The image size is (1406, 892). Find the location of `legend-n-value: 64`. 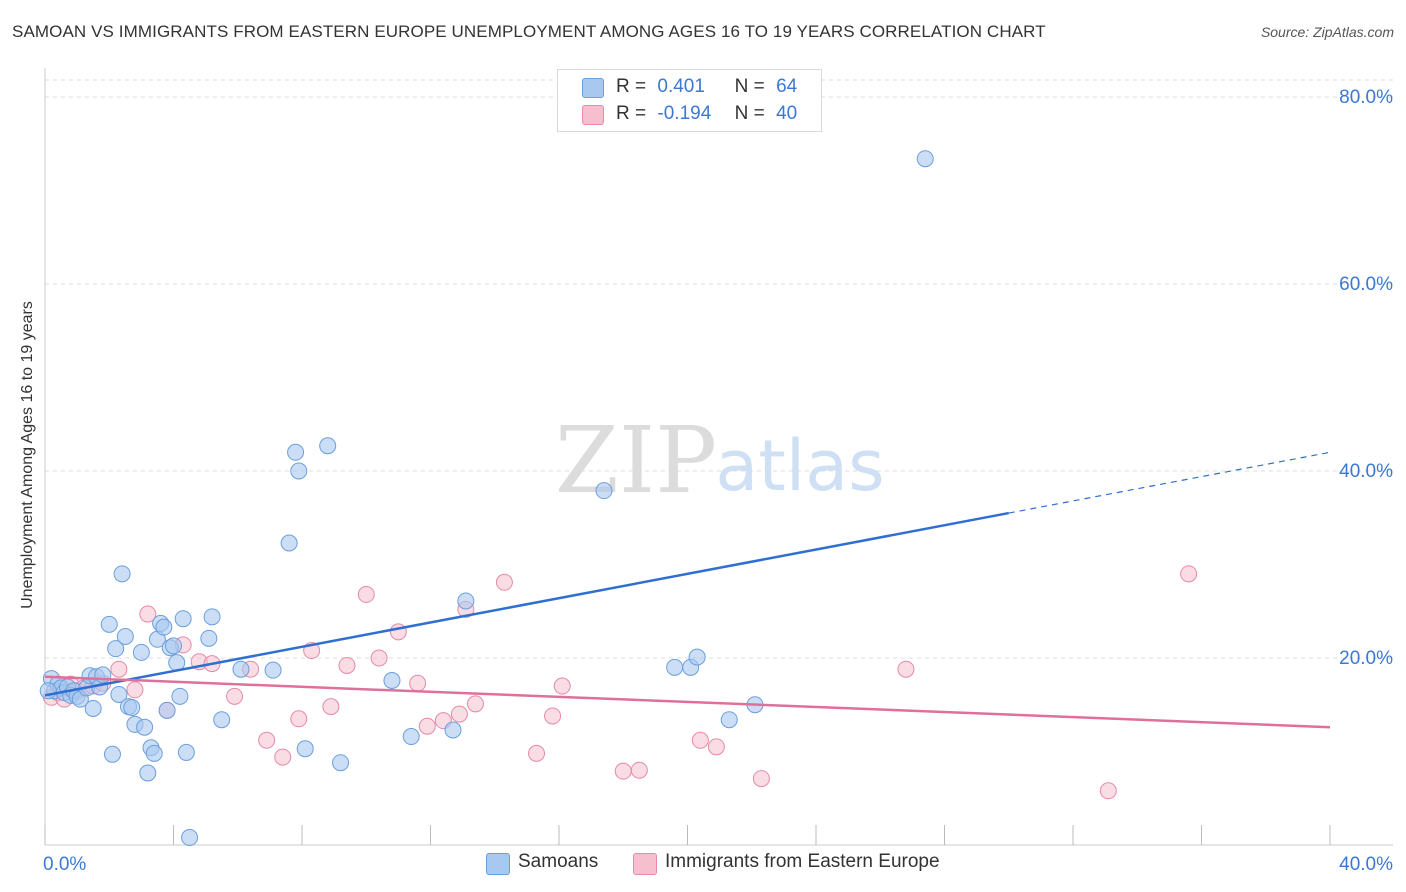

legend-n-value: 64 is located at coordinates (787, 86).